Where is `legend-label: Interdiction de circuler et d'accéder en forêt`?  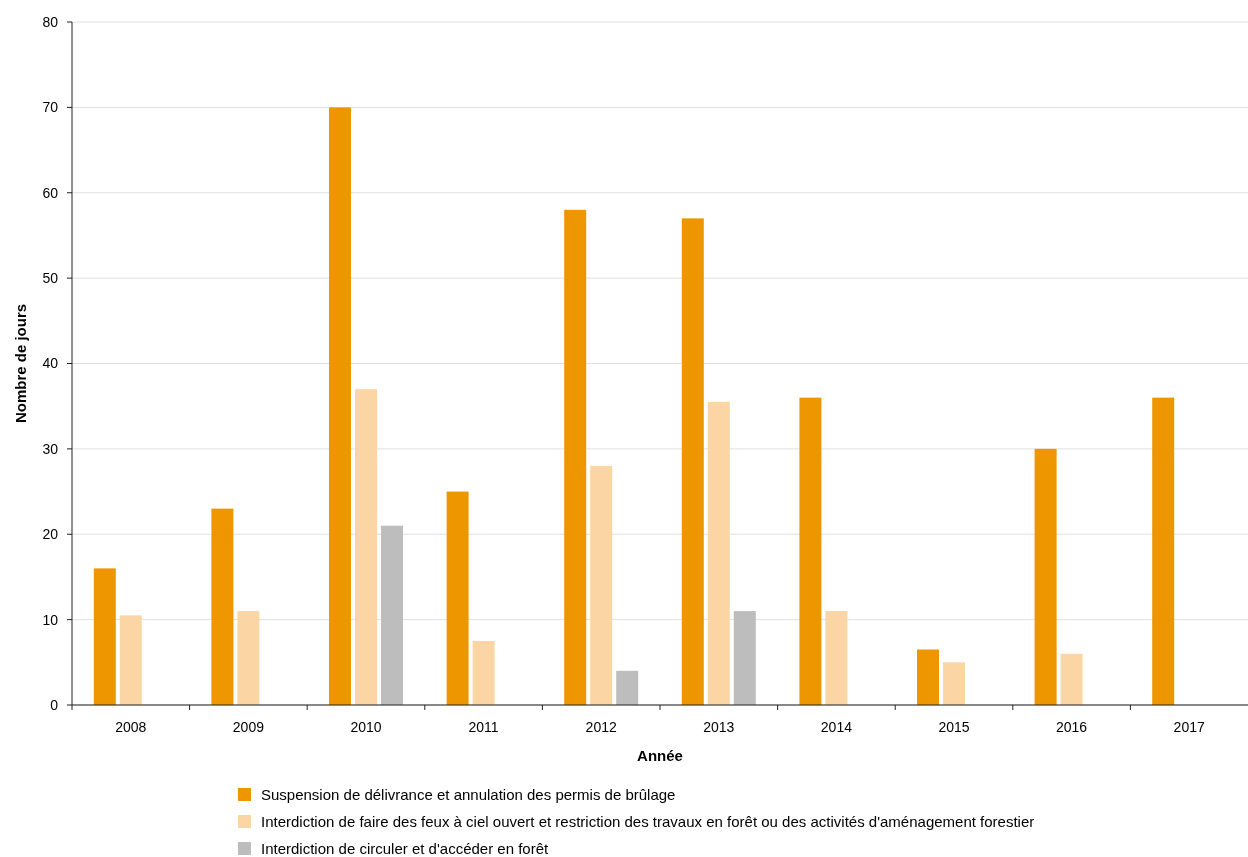
legend-label: Interdiction de circuler et d'accéder en forêt is located at coordinates (405, 848).